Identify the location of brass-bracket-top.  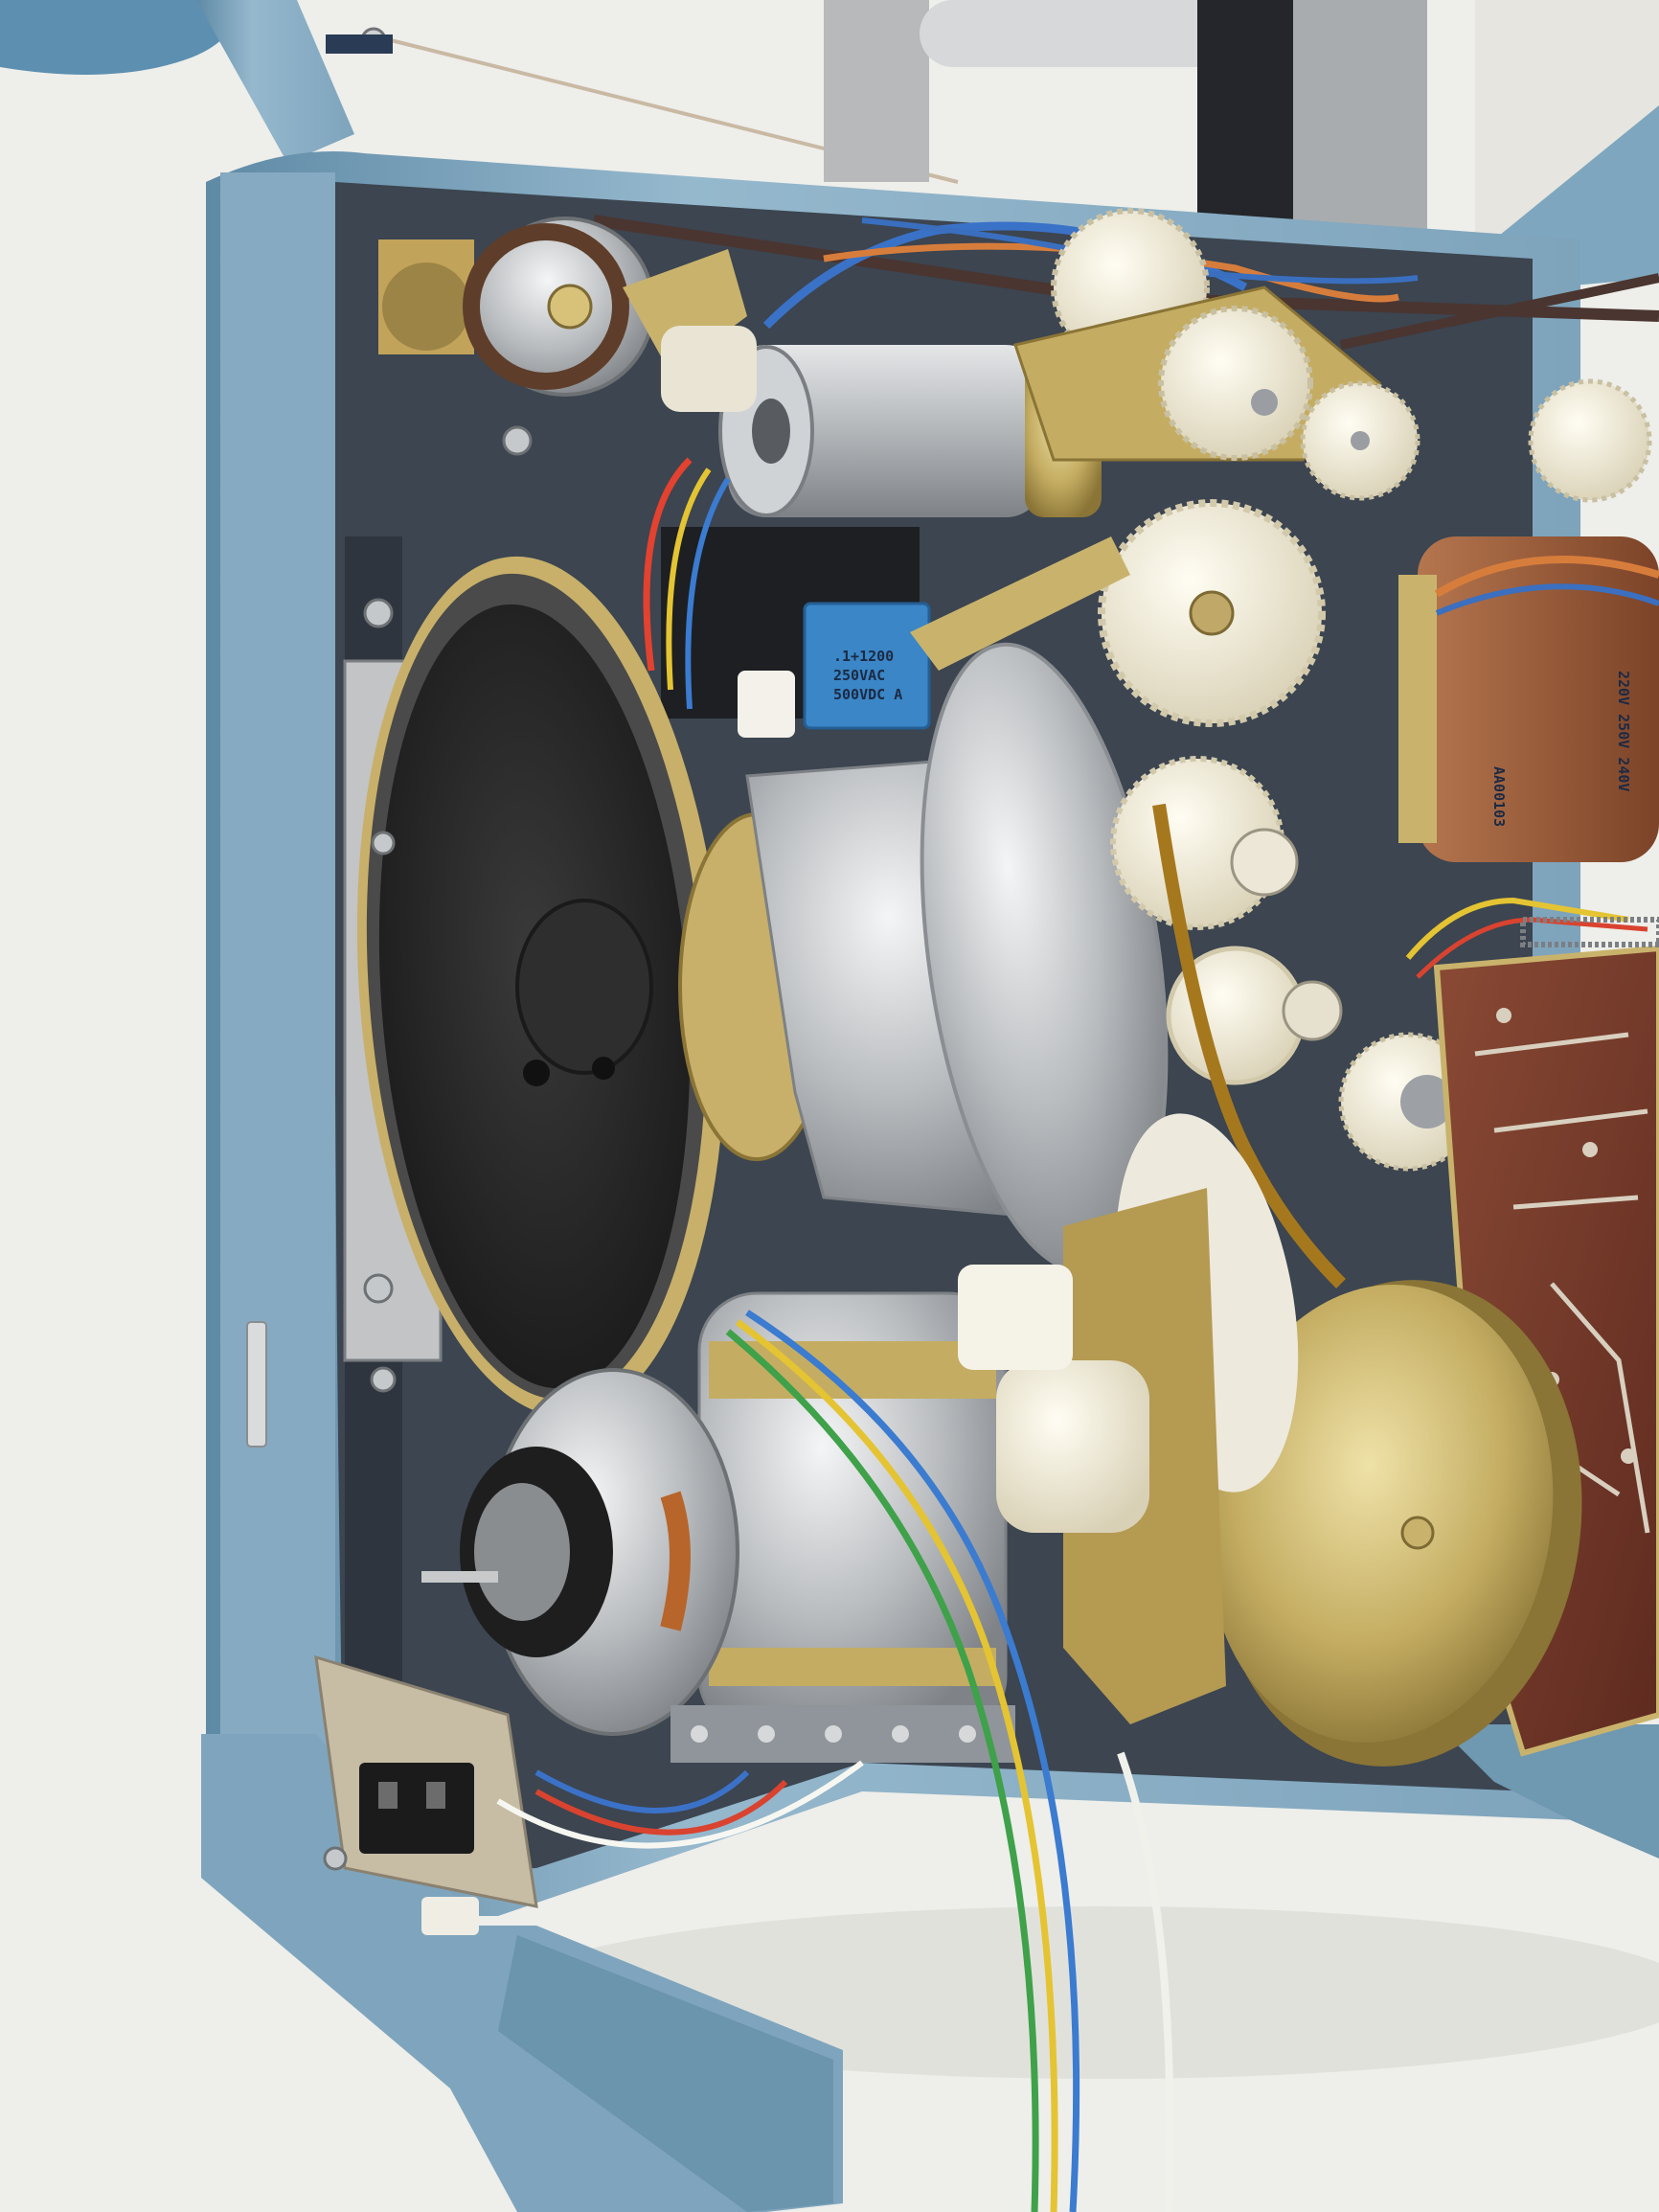
(685, 311).